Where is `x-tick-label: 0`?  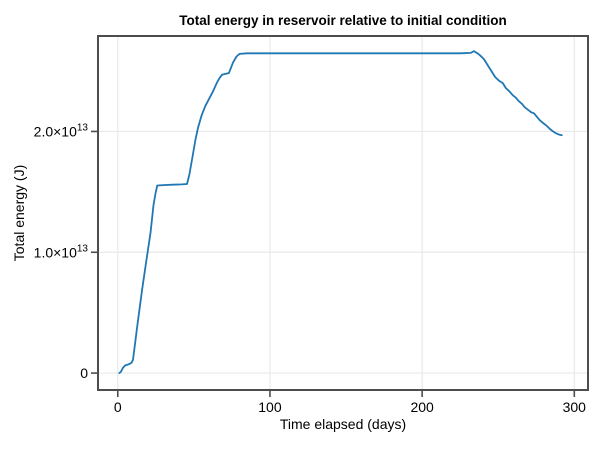
x-tick-label: 0 is located at coordinates (118, 407).